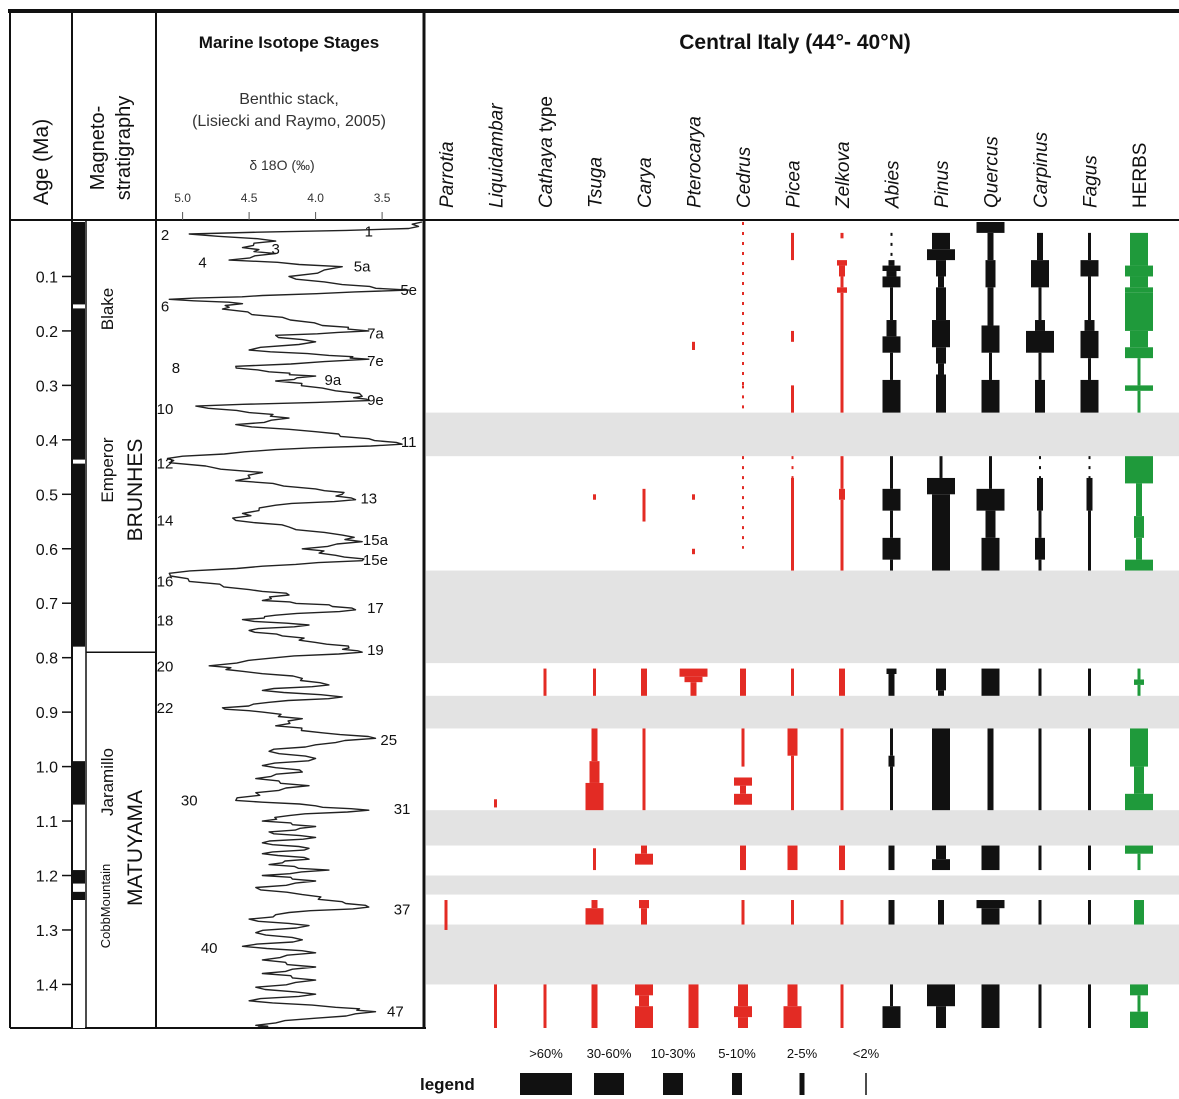 The height and width of the screenshot is (1099, 1179). What do you see at coordinates (700, 1070) in the screenshot?
I see `legend-layer: >60% 30-60% 10-30% 5-10% 2-5% <2%` at bounding box center [700, 1070].